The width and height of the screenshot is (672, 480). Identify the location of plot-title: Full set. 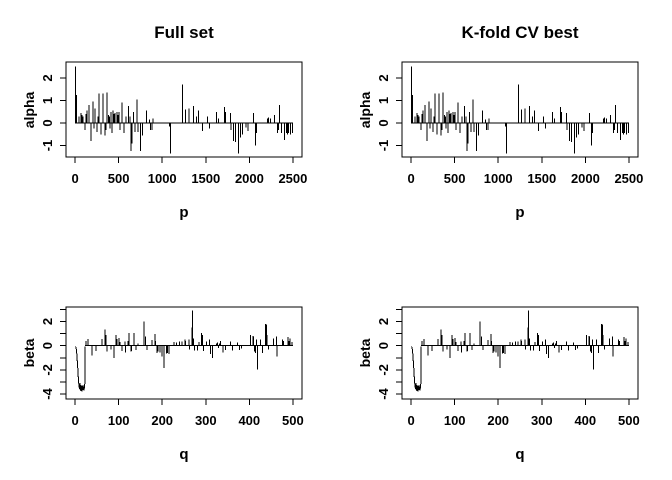
(184, 32).